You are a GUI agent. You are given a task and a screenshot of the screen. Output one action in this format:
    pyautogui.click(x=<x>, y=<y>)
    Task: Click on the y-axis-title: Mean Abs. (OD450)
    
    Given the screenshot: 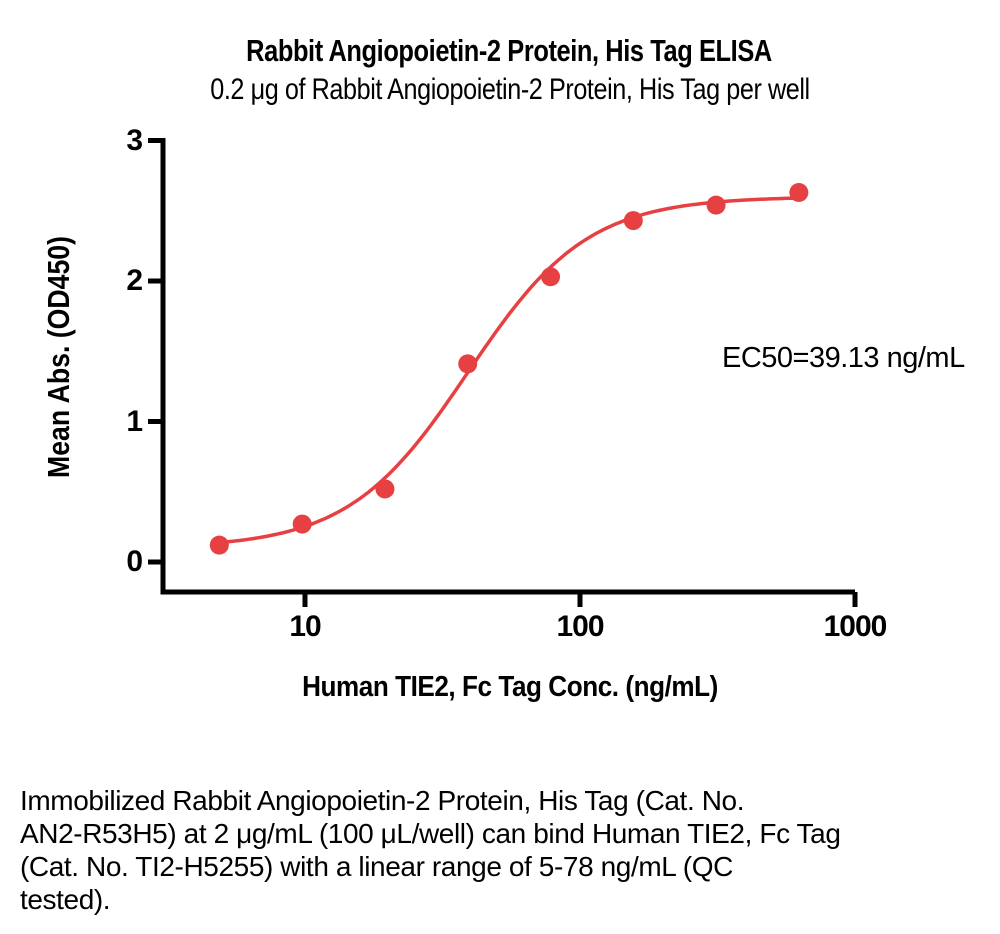 What is the action you would take?
    pyautogui.click(x=58, y=357)
    